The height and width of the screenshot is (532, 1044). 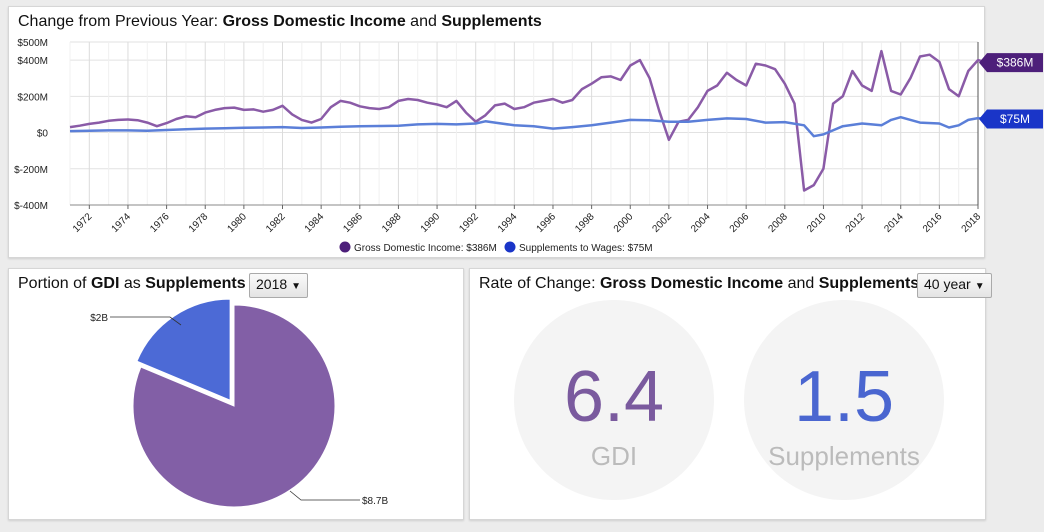 What do you see at coordinates (314, 21) in the screenshot?
I see `title-gdi: Gross Domestic Income` at bounding box center [314, 21].